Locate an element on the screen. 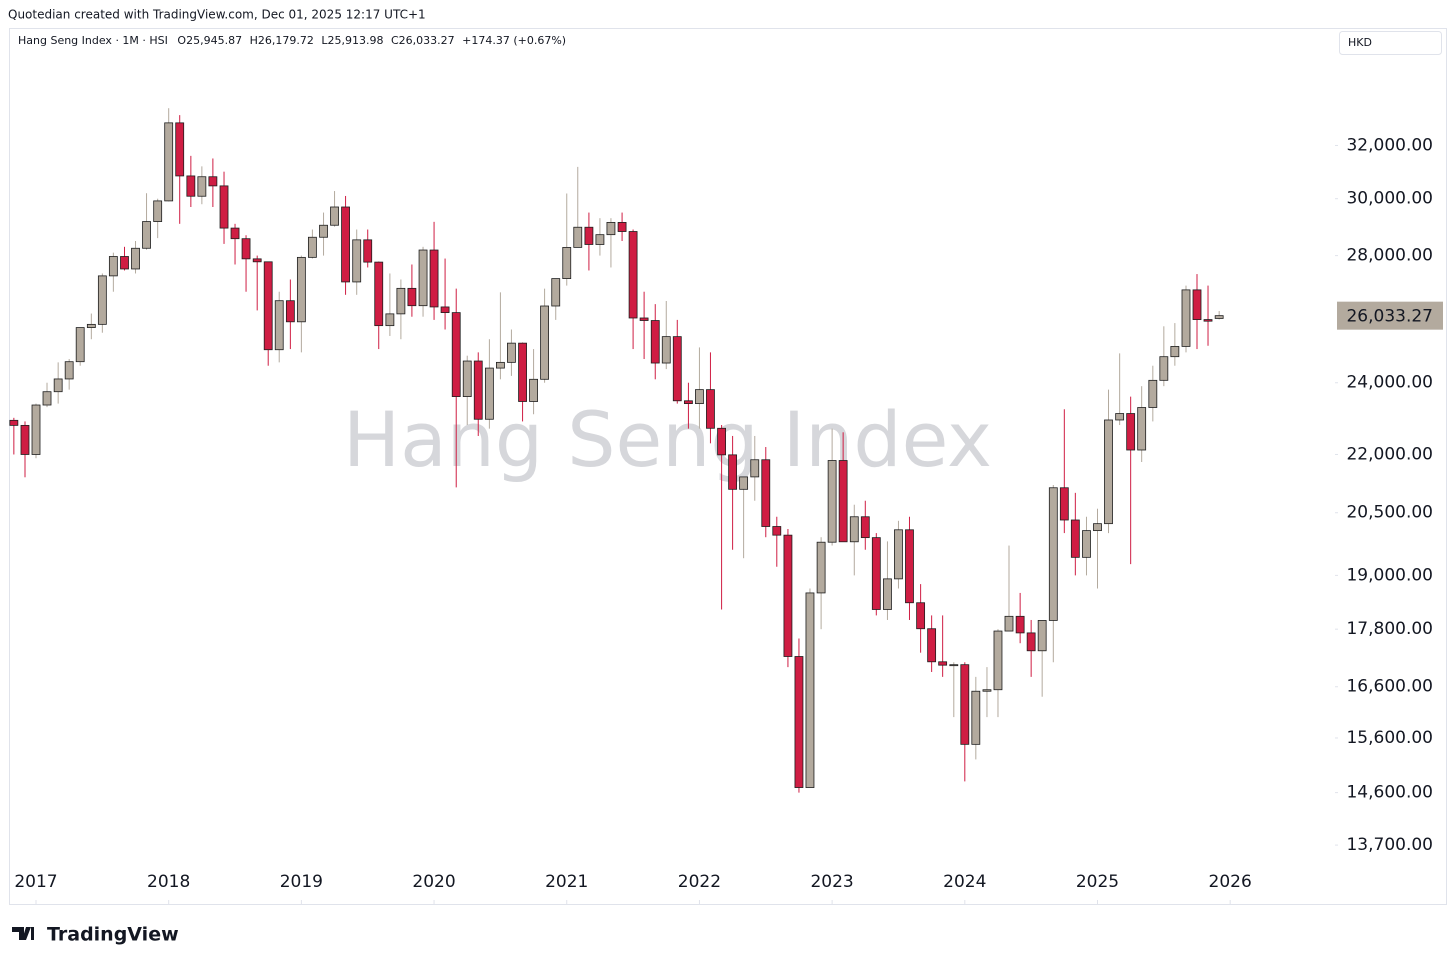  y-tick-label: 17,800.00 is located at coordinates (1389, 629).